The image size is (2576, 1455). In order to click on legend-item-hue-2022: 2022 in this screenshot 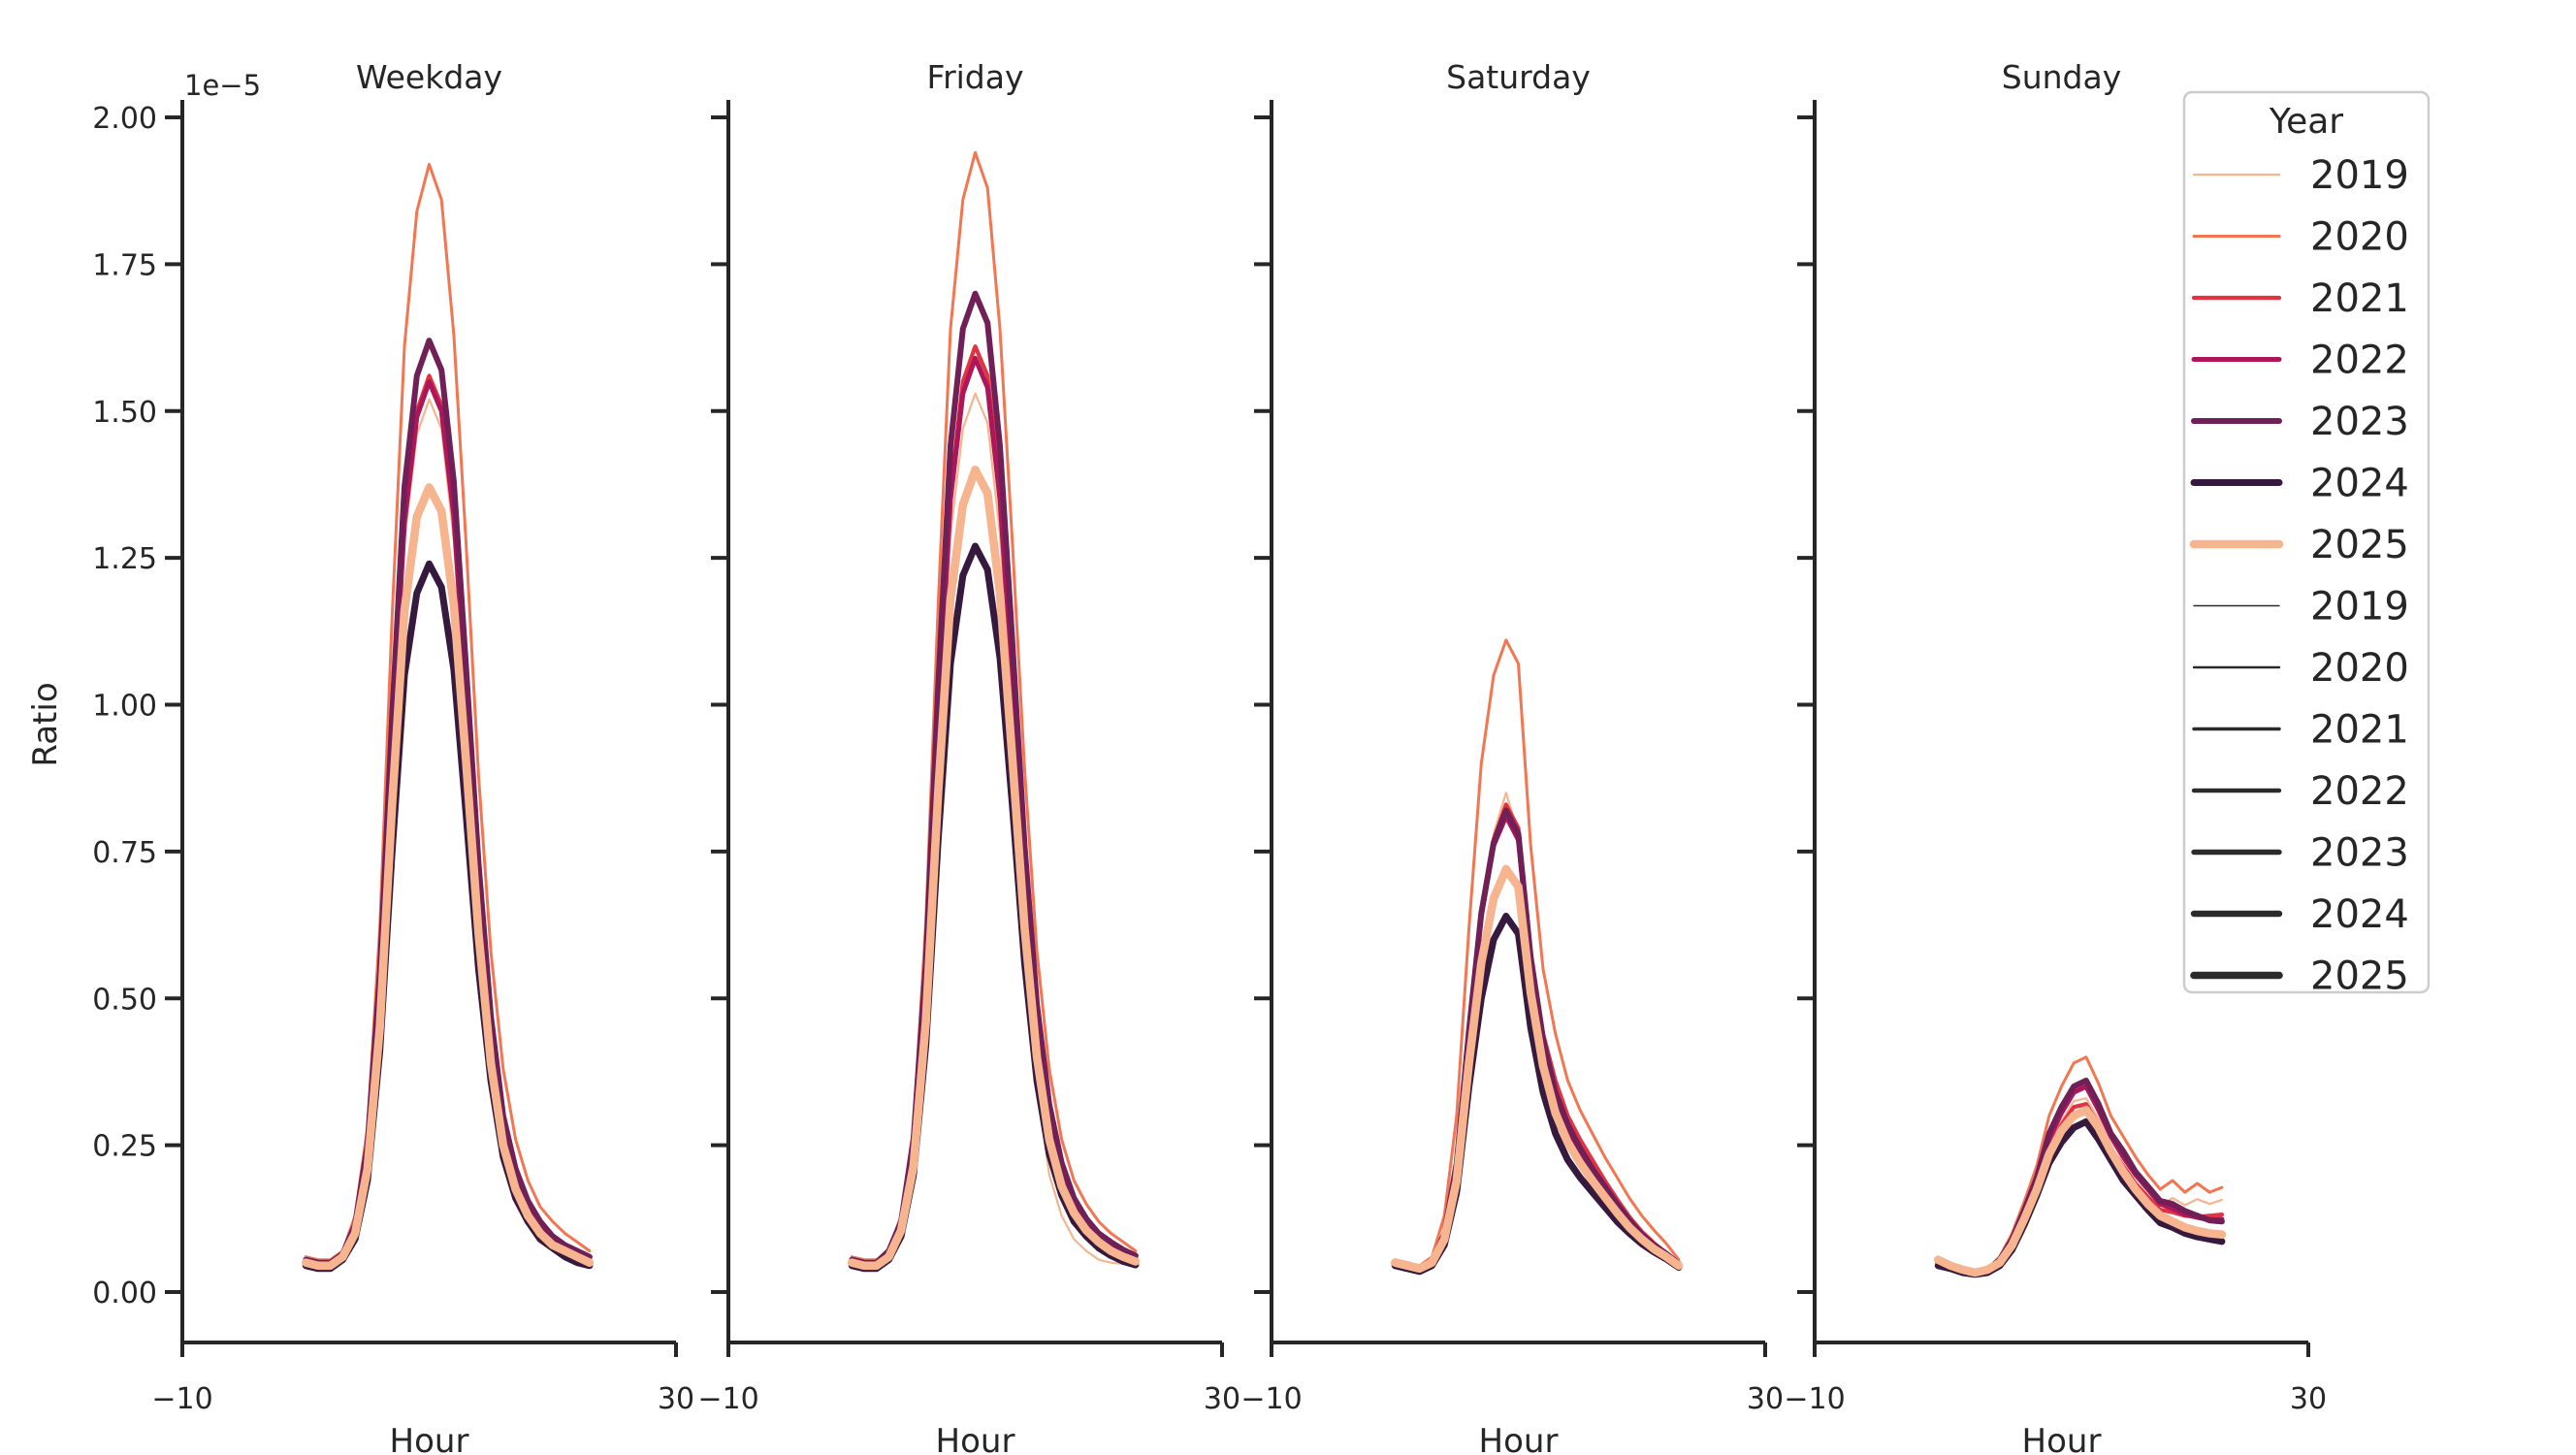, I will do `click(2300, 361)`.